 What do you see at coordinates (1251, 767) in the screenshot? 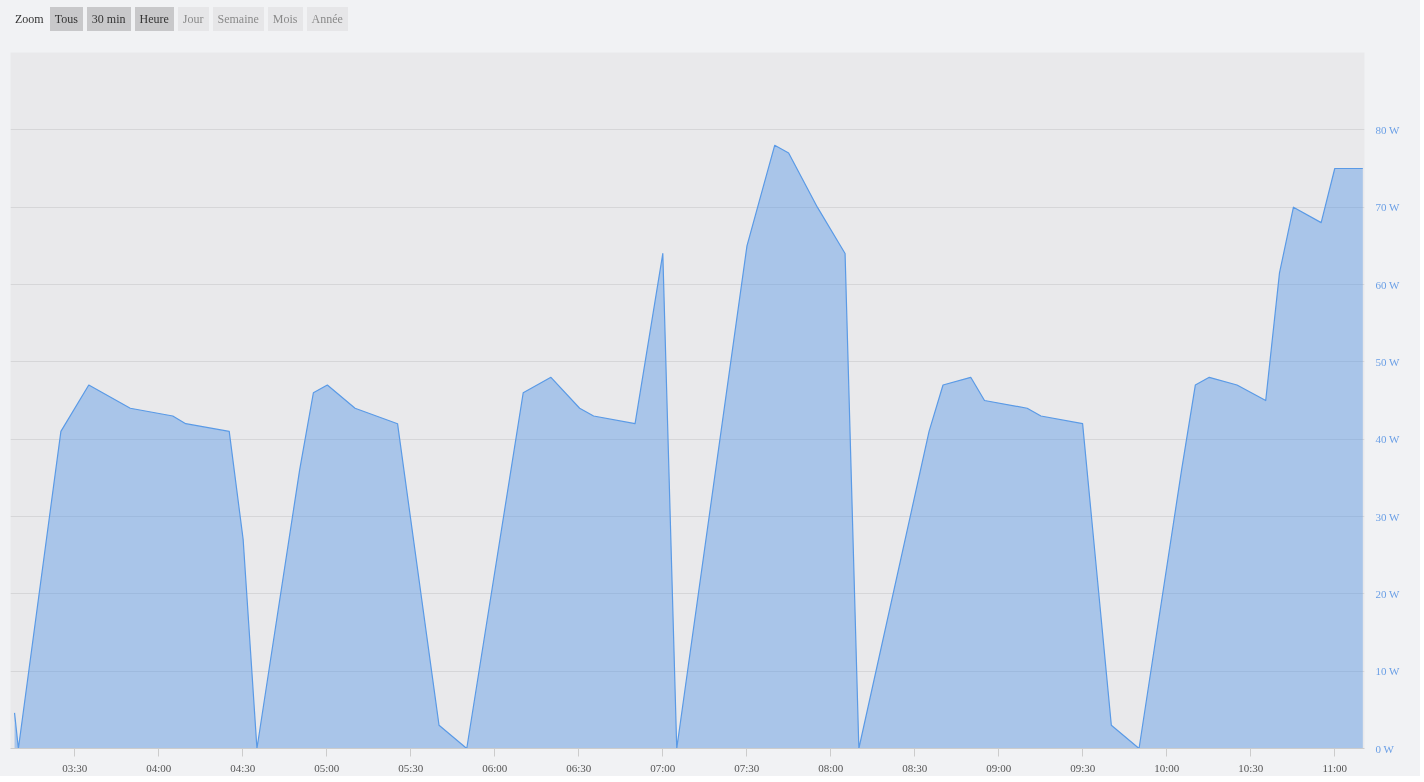
I see `x-tick-label: 10:30` at bounding box center [1251, 767].